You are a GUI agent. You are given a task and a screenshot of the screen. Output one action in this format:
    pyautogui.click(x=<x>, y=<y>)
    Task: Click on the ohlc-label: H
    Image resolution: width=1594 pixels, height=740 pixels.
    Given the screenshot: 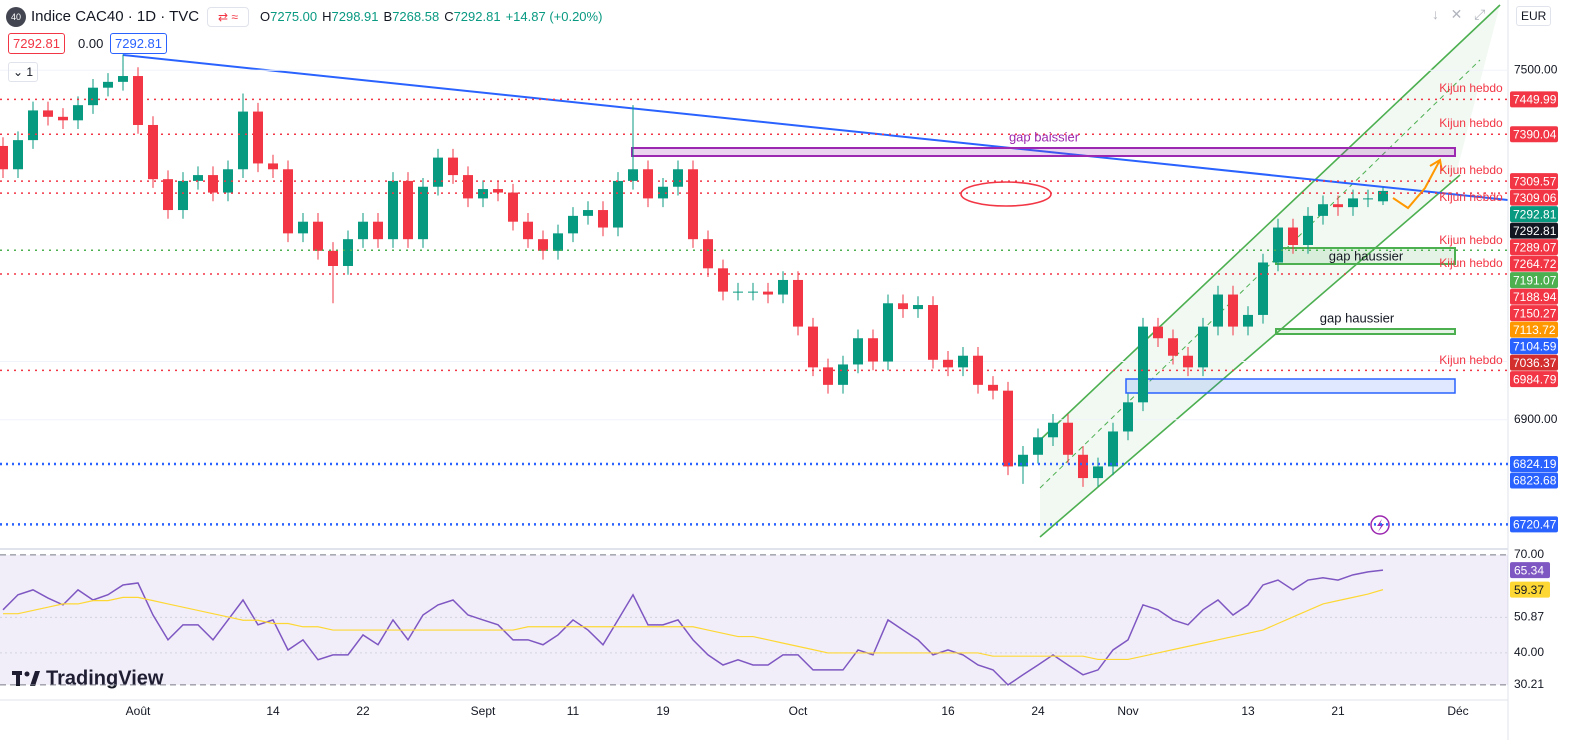 What is the action you would take?
    pyautogui.click(x=327, y=16)
    